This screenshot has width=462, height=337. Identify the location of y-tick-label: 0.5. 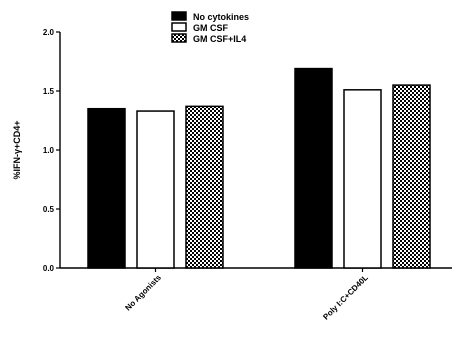
(49, 209).